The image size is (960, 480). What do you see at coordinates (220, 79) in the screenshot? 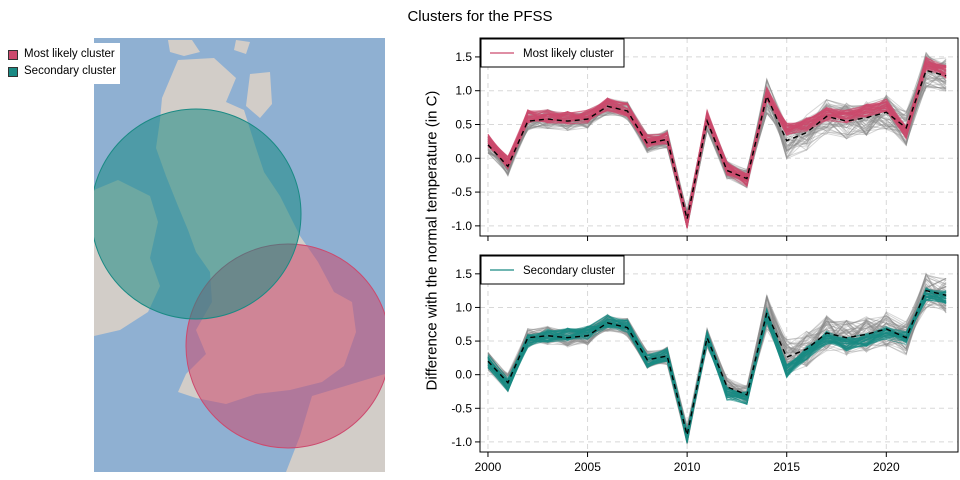
I see `map-land-islands` at bounding box center [220, 79].